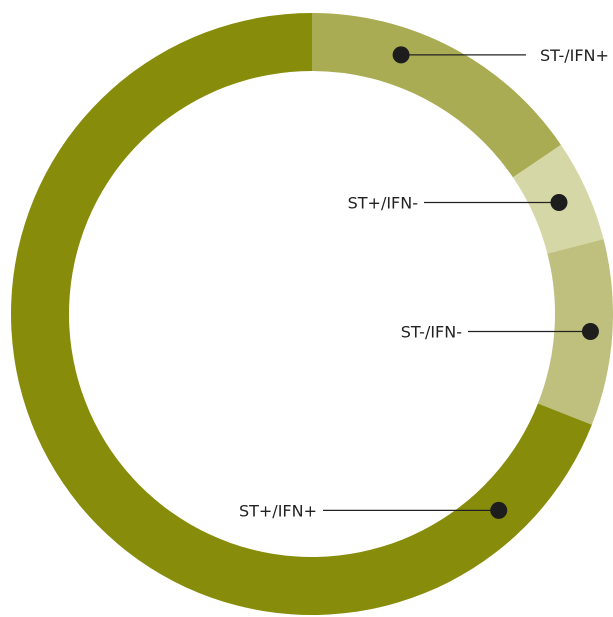  Describe the element at coordinates (278, 510) in the screenshot. I see `slice-label-st-ifn: ST+/IFN+` at that location.